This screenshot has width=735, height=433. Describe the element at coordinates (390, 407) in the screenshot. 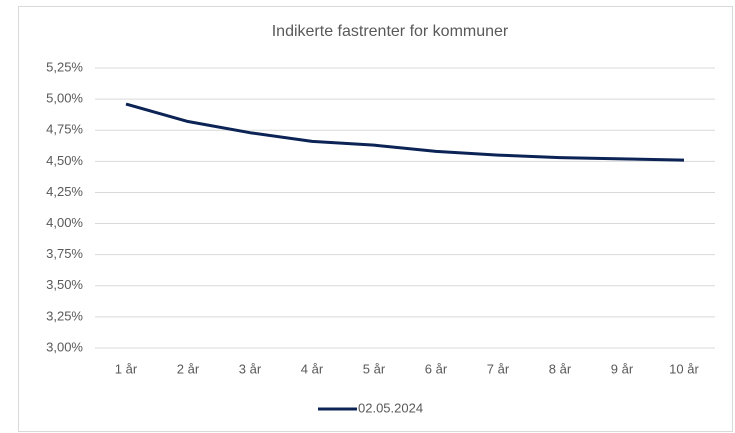

I see `legend-label: 02.05.2024` at that location.